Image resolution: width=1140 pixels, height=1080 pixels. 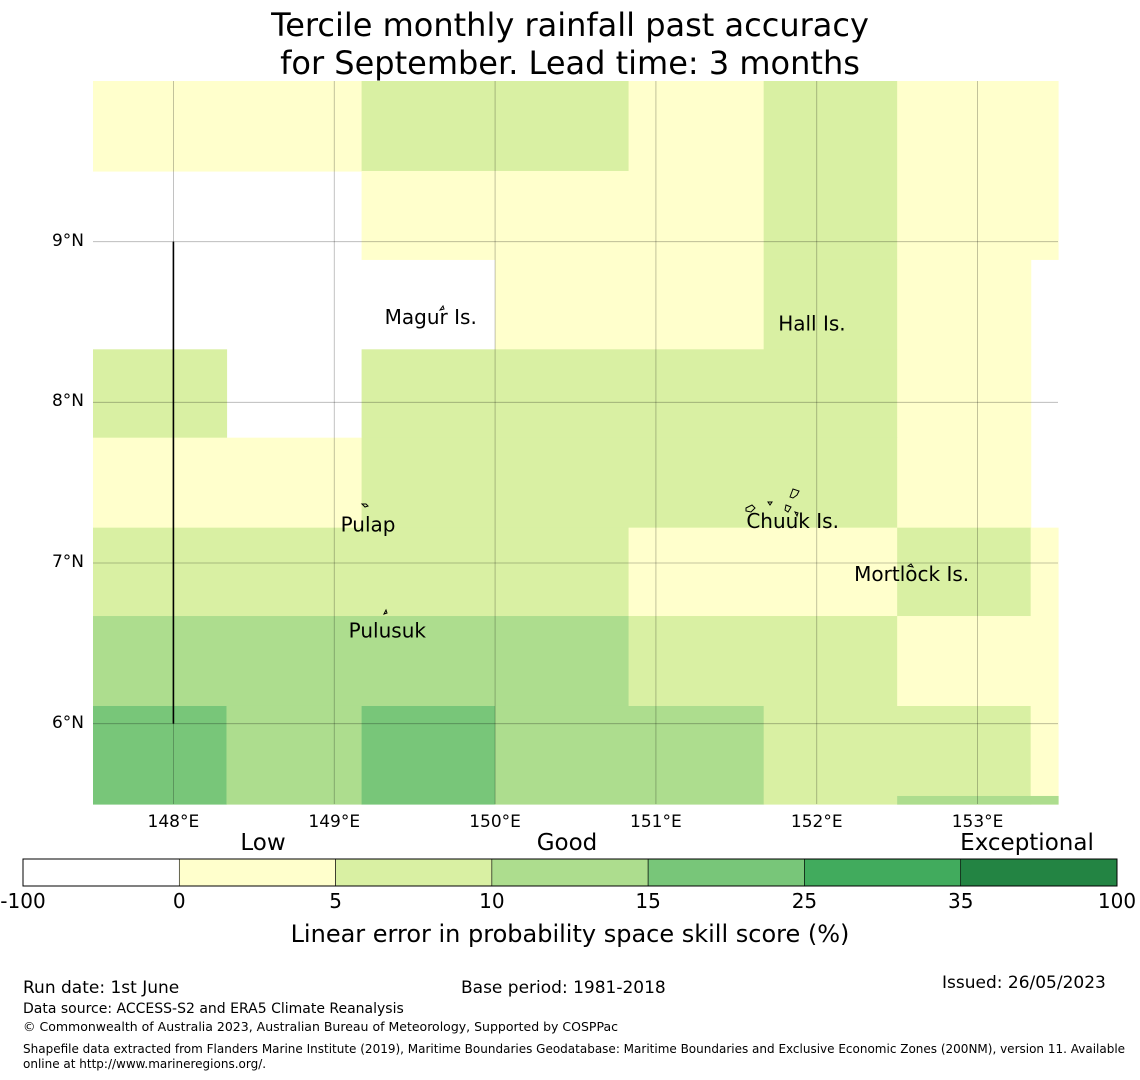 What do you see at coordinates (492, 901) in the screenshot?
I see `colorbar-tick-label: 10` at bounding box center [492, 901].